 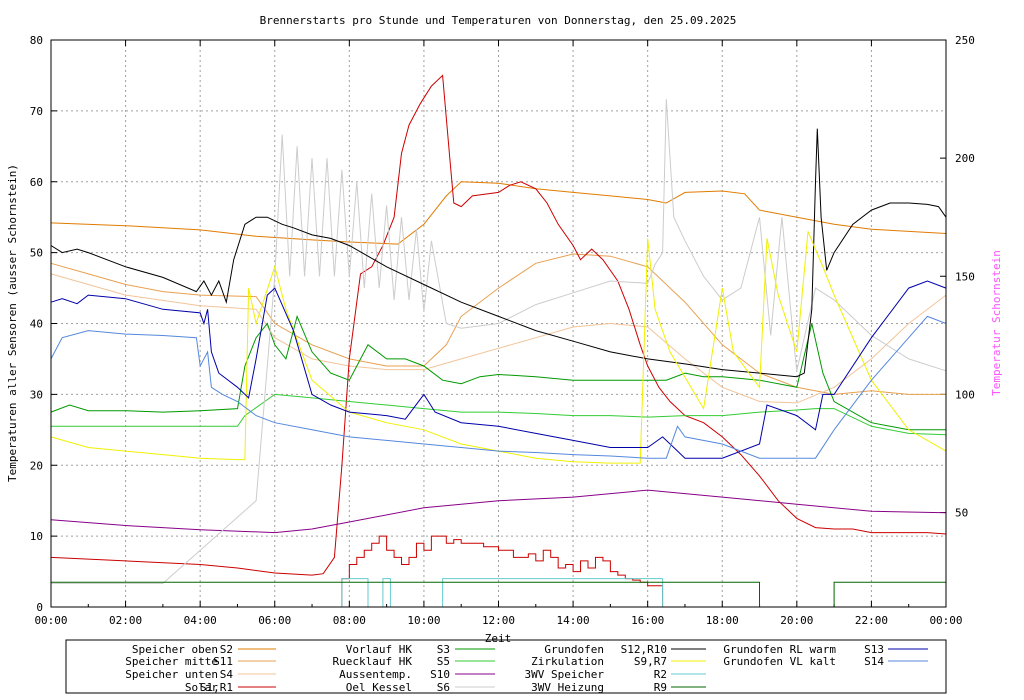 I want to click on legend-label: Grundofen, so click(x=574, y=649).